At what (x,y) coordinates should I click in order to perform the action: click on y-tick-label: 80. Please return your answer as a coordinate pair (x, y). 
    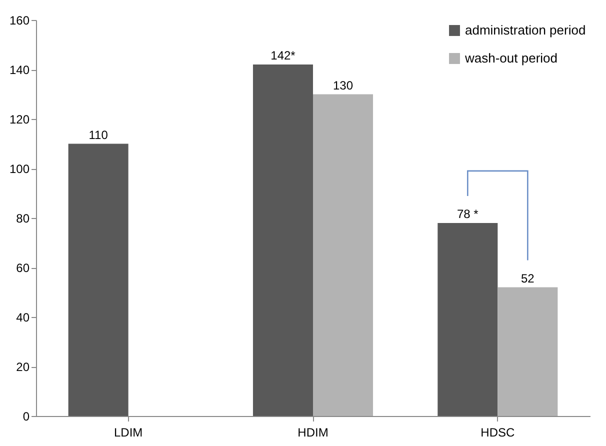
    Looking at the image, I should click on (23, 219).